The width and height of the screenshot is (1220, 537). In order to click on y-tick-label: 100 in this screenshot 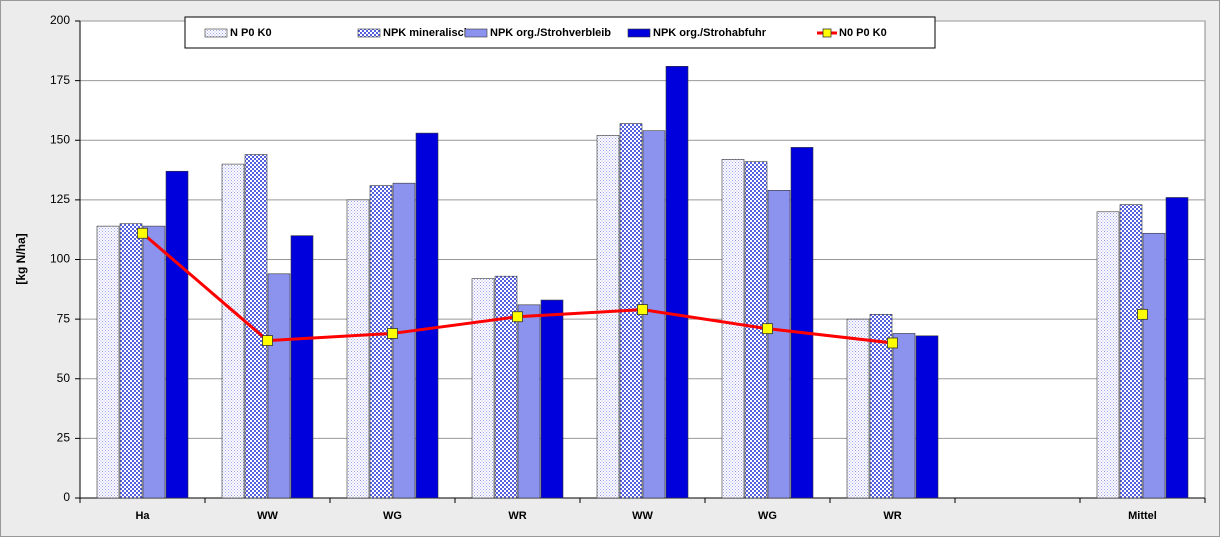, I will do `click(60, 259)`.